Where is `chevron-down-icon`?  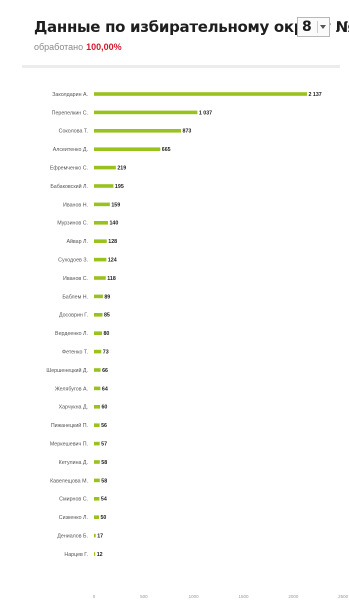 chevron-down-icon is located at coordinates (322, 27).